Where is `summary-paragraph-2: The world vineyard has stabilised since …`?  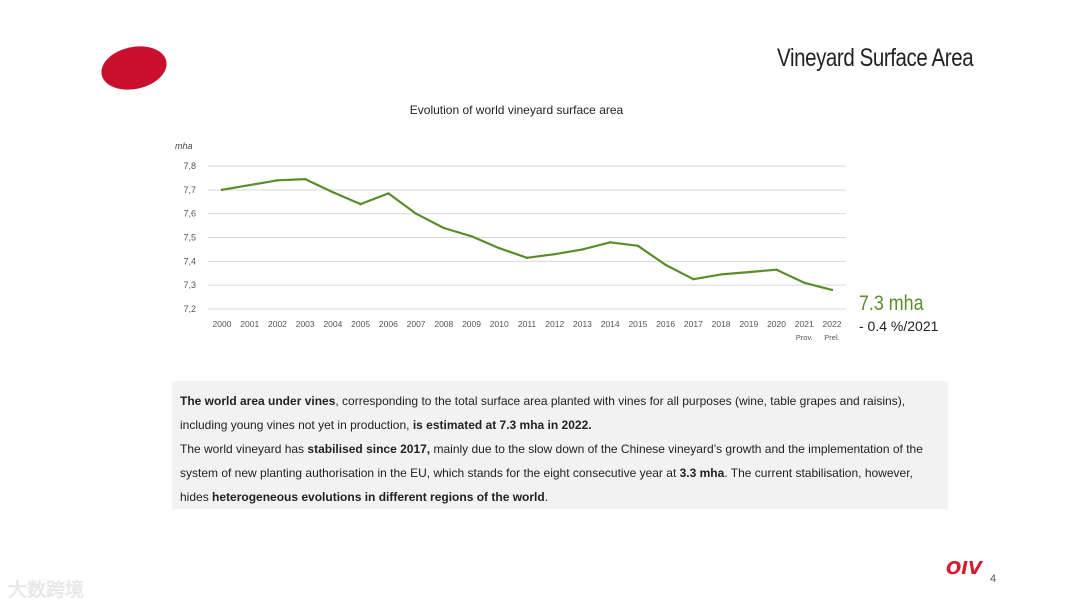
summary-paragraph-2: The world vineyard has stabilised since … is located at coordinates (560, 473).